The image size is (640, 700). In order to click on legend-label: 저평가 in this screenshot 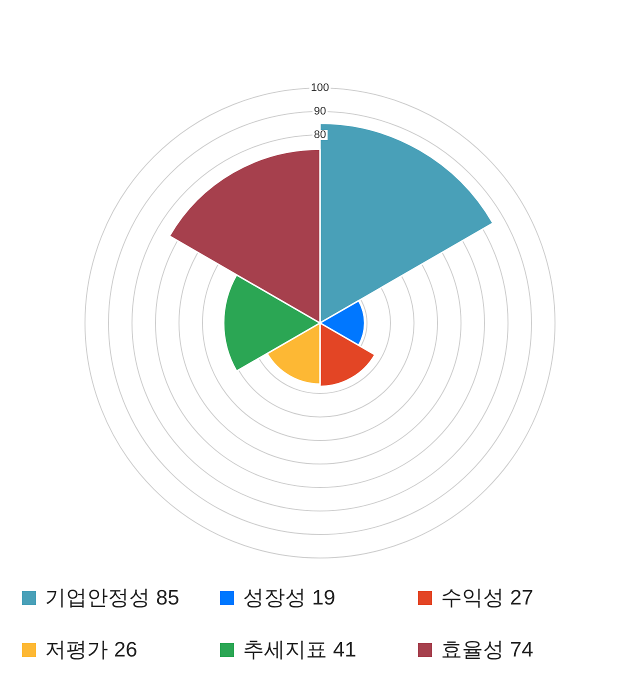, I will do `click(76, 650)`.